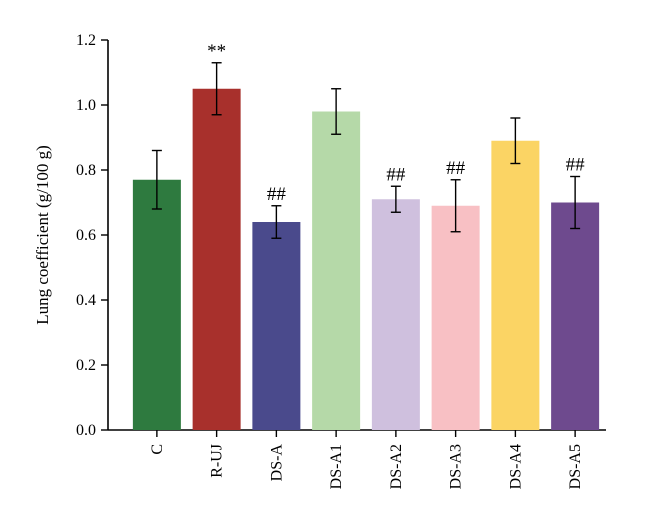  Describe the element at coordinates (86, 300) in the screenshot. I see `y-tick-label: 0.4` at that location.